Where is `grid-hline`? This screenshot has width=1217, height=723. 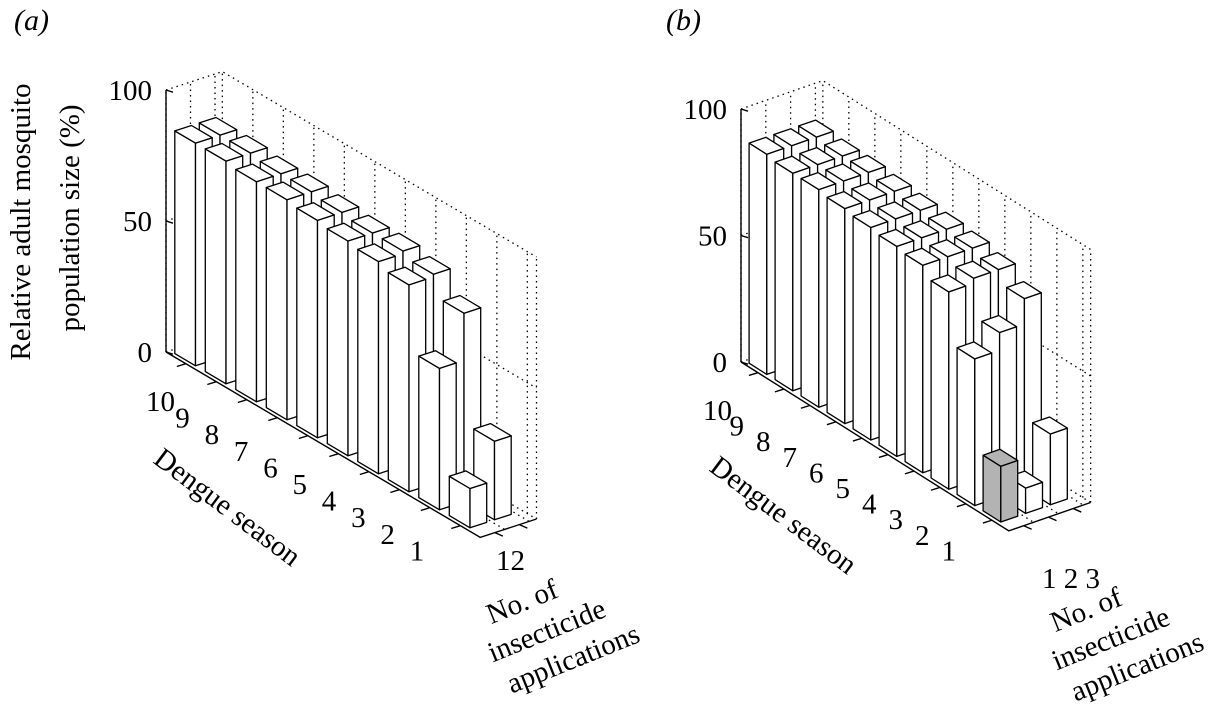
grid-hline is located at coordinates (915, 165).